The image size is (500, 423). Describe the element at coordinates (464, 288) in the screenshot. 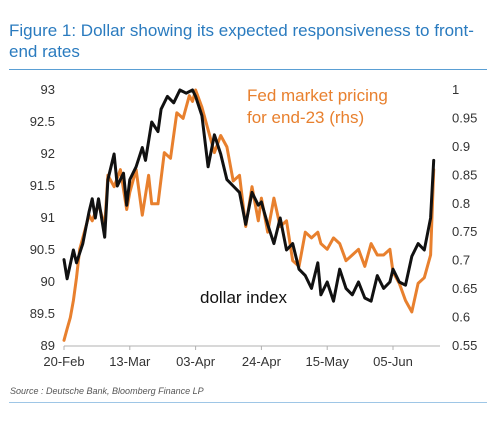

I see `right-tick-label: 0.65` at that location.